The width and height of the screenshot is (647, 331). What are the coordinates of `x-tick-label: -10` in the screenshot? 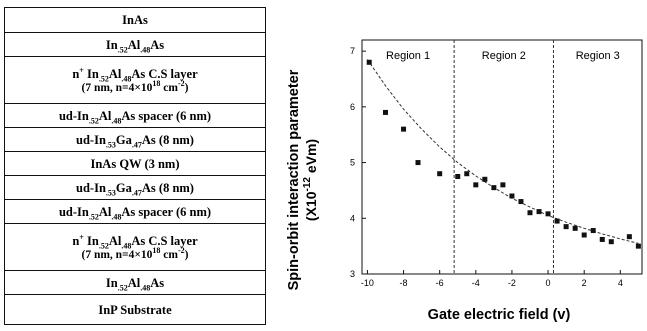 It's located at (367, 283).